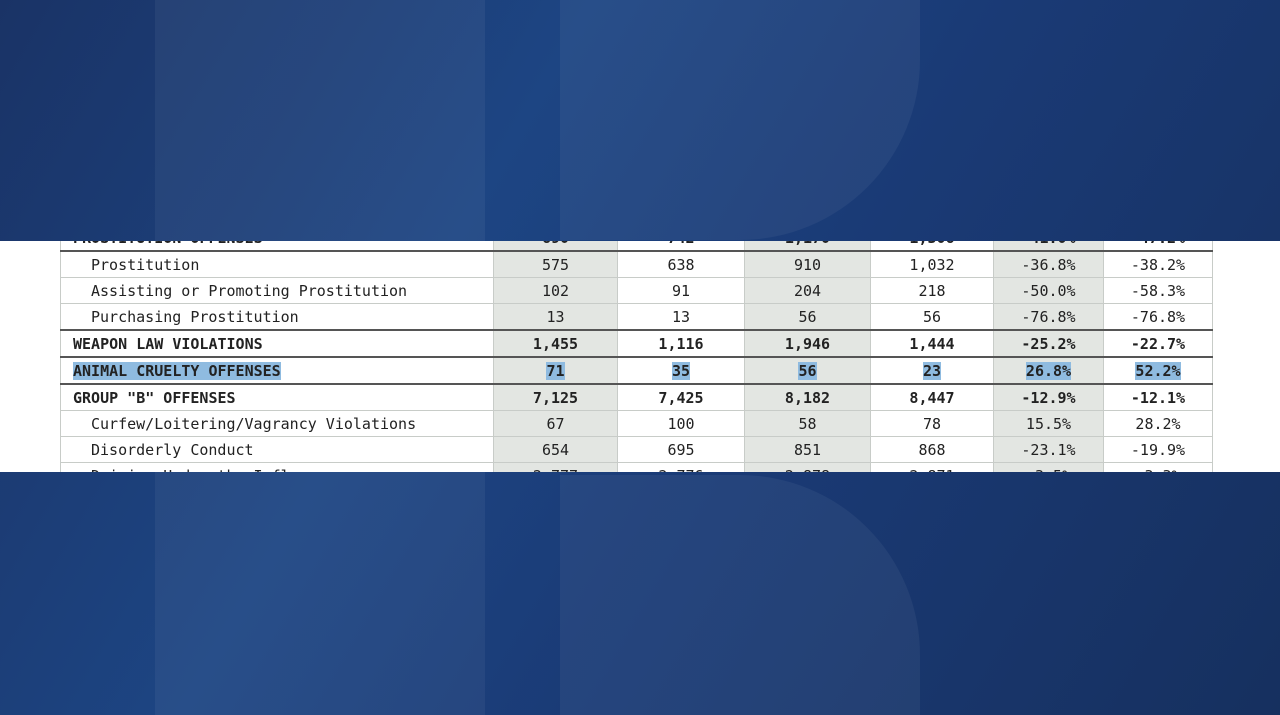  I want to click on row-label: Driving Under the Influence, so click(213, 470).